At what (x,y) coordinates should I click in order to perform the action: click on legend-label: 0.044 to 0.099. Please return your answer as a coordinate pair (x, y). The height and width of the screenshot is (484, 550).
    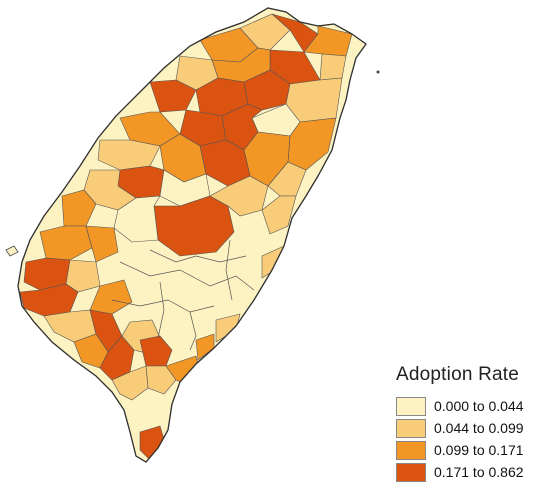
    Looking at the image, I should click on (479, 428).